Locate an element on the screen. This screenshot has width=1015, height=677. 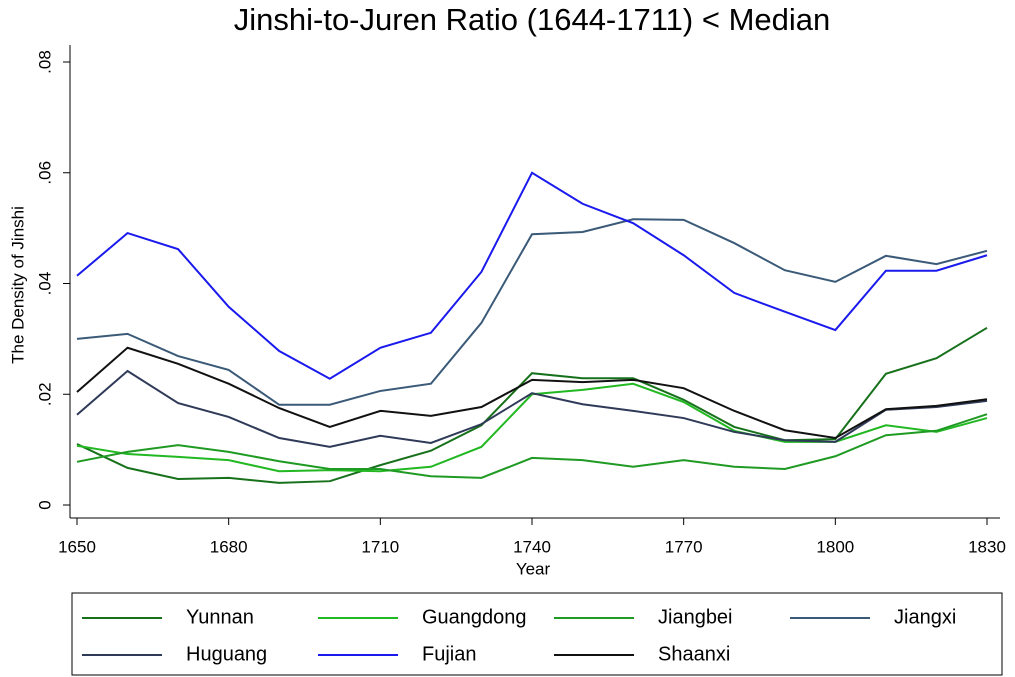
y-tick-label: .06 is located at coordinates (44, 173).